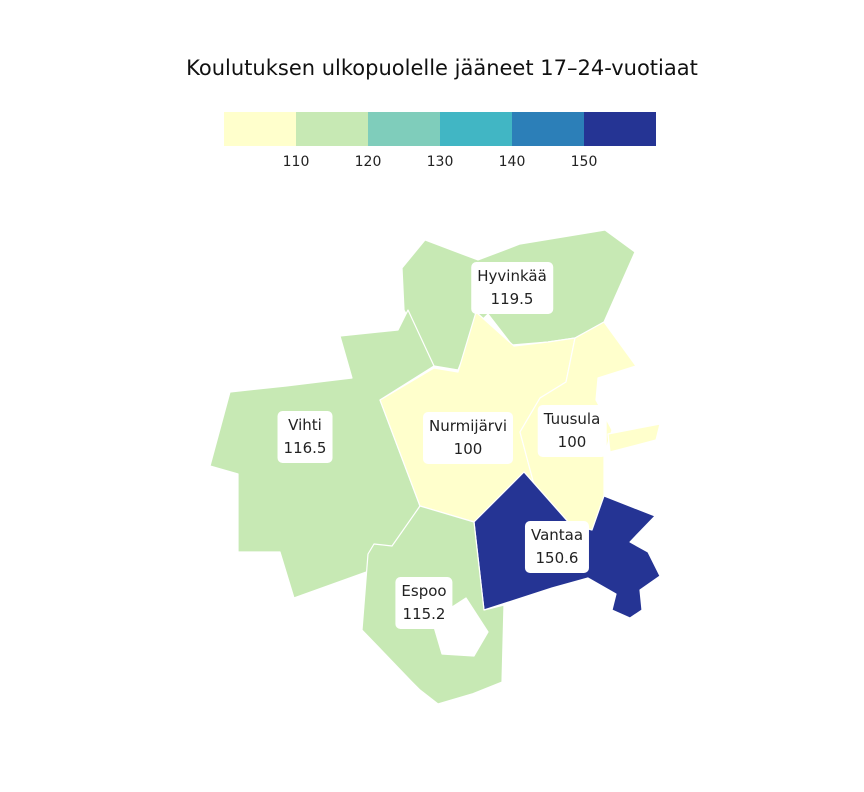  What do you see at coordinates (368, 162) in the screenshot?
I see `legend-tick-120: 120` at bounding box center [368, 162].